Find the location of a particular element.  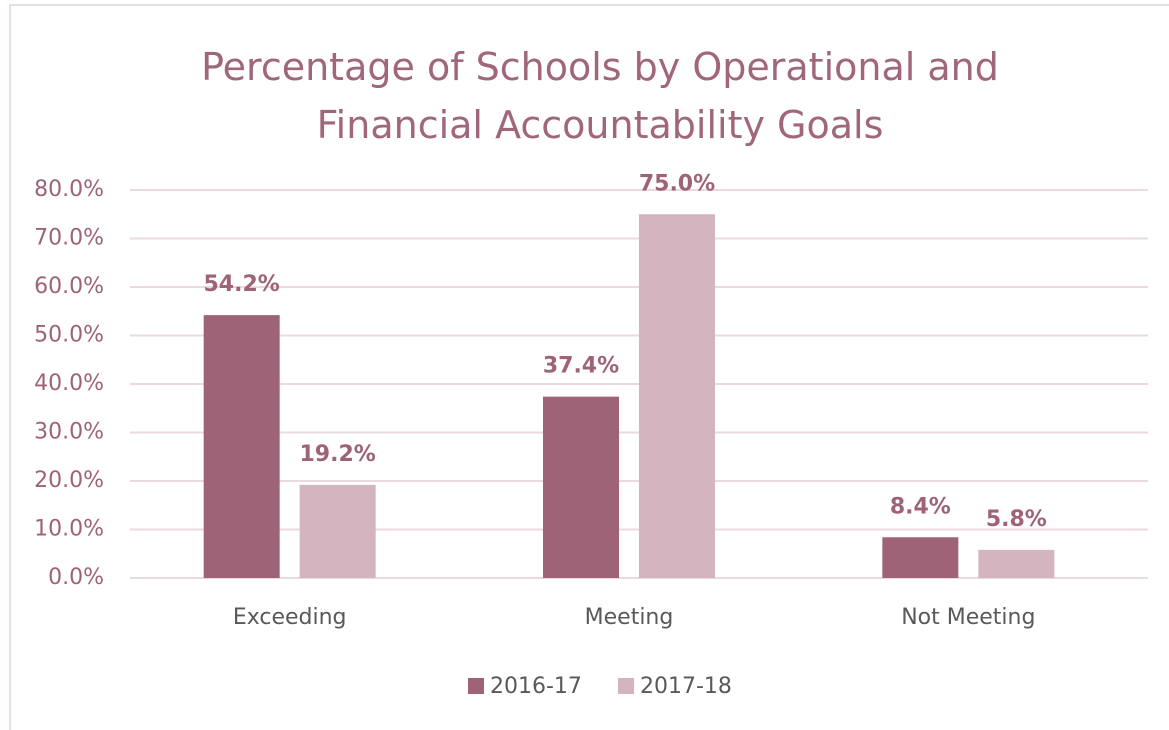

x-tick-label: Not Meeting is located at coordinates (968, 617).